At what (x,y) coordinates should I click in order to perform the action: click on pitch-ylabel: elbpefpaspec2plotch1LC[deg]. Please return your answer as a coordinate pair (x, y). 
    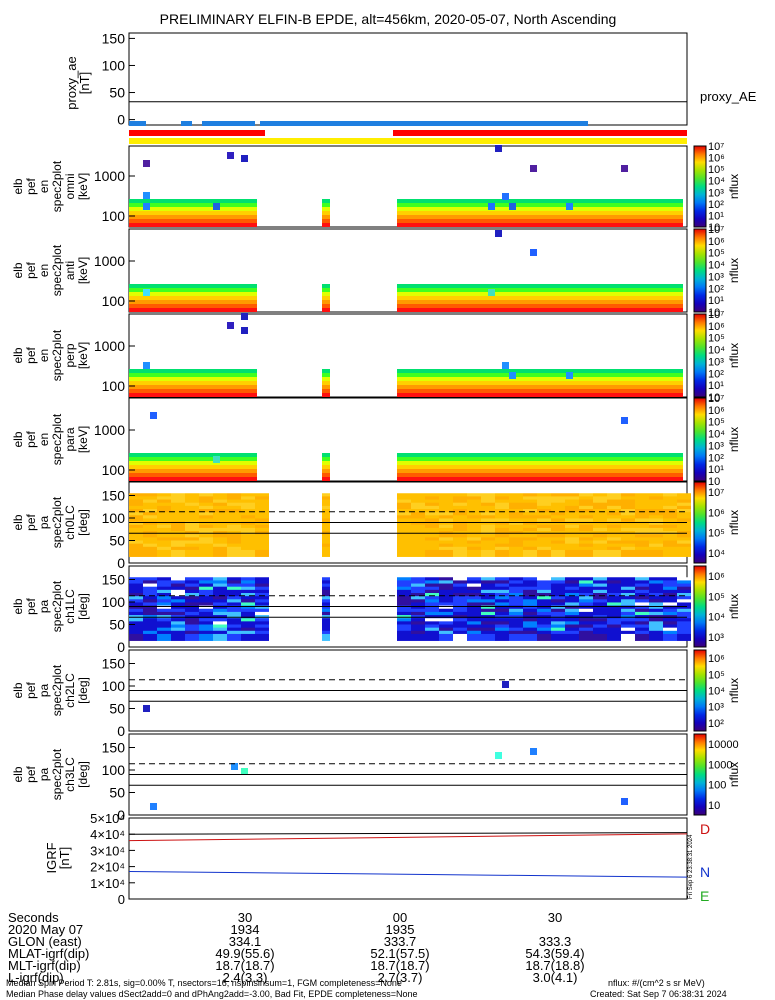
    Looking at the image, I should click on (50, 606).